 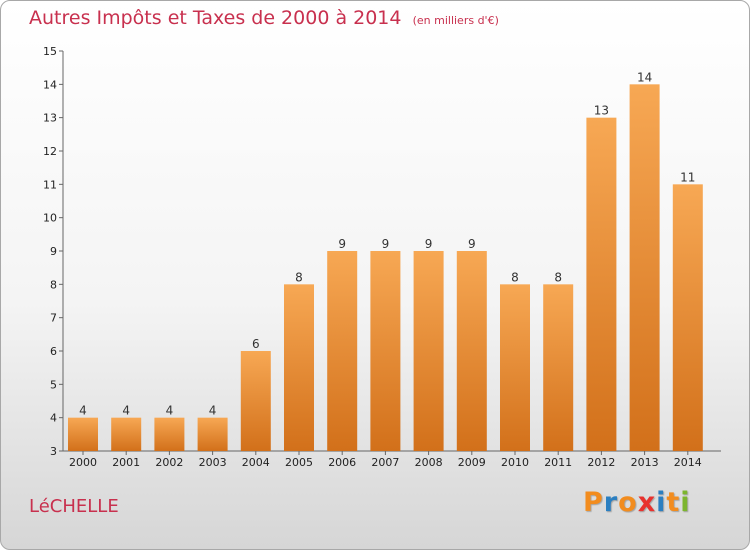 I want to click on bar-2006, so click(x=342, y=351).